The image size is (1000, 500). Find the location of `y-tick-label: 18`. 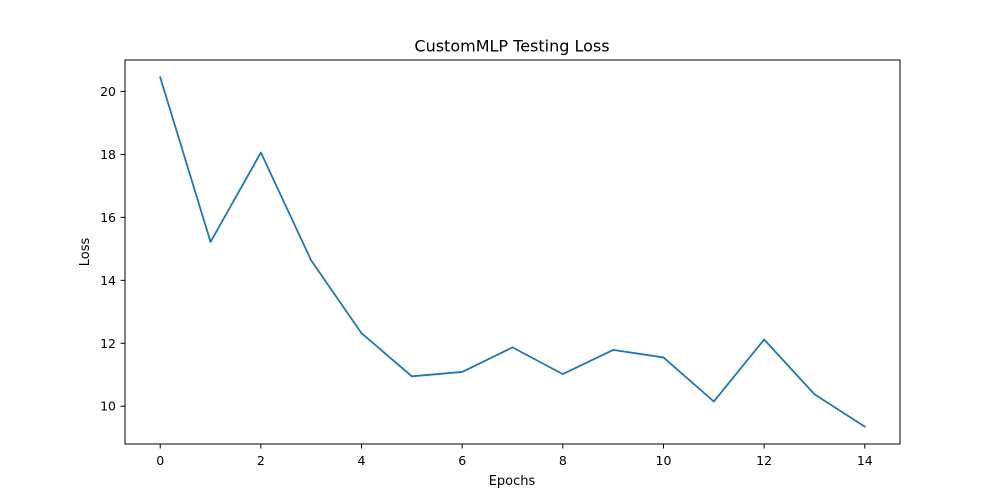

y-tick-label: 18 is located at coordinates (108, 154).